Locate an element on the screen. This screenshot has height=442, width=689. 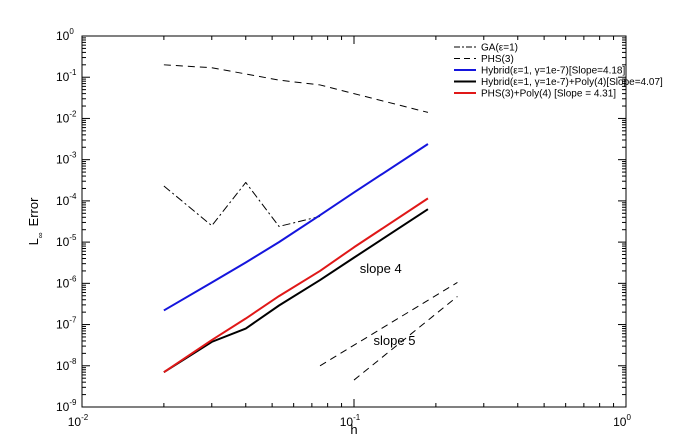
y-tick-exponent: -4 is located at coordinates (73, 196).